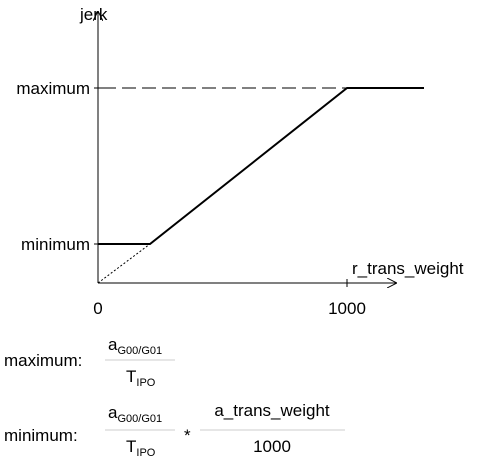  Describe the element at coordinates (408, 268) in the screenshot. I see `x-axis-label: r_trans_weight` at that location.